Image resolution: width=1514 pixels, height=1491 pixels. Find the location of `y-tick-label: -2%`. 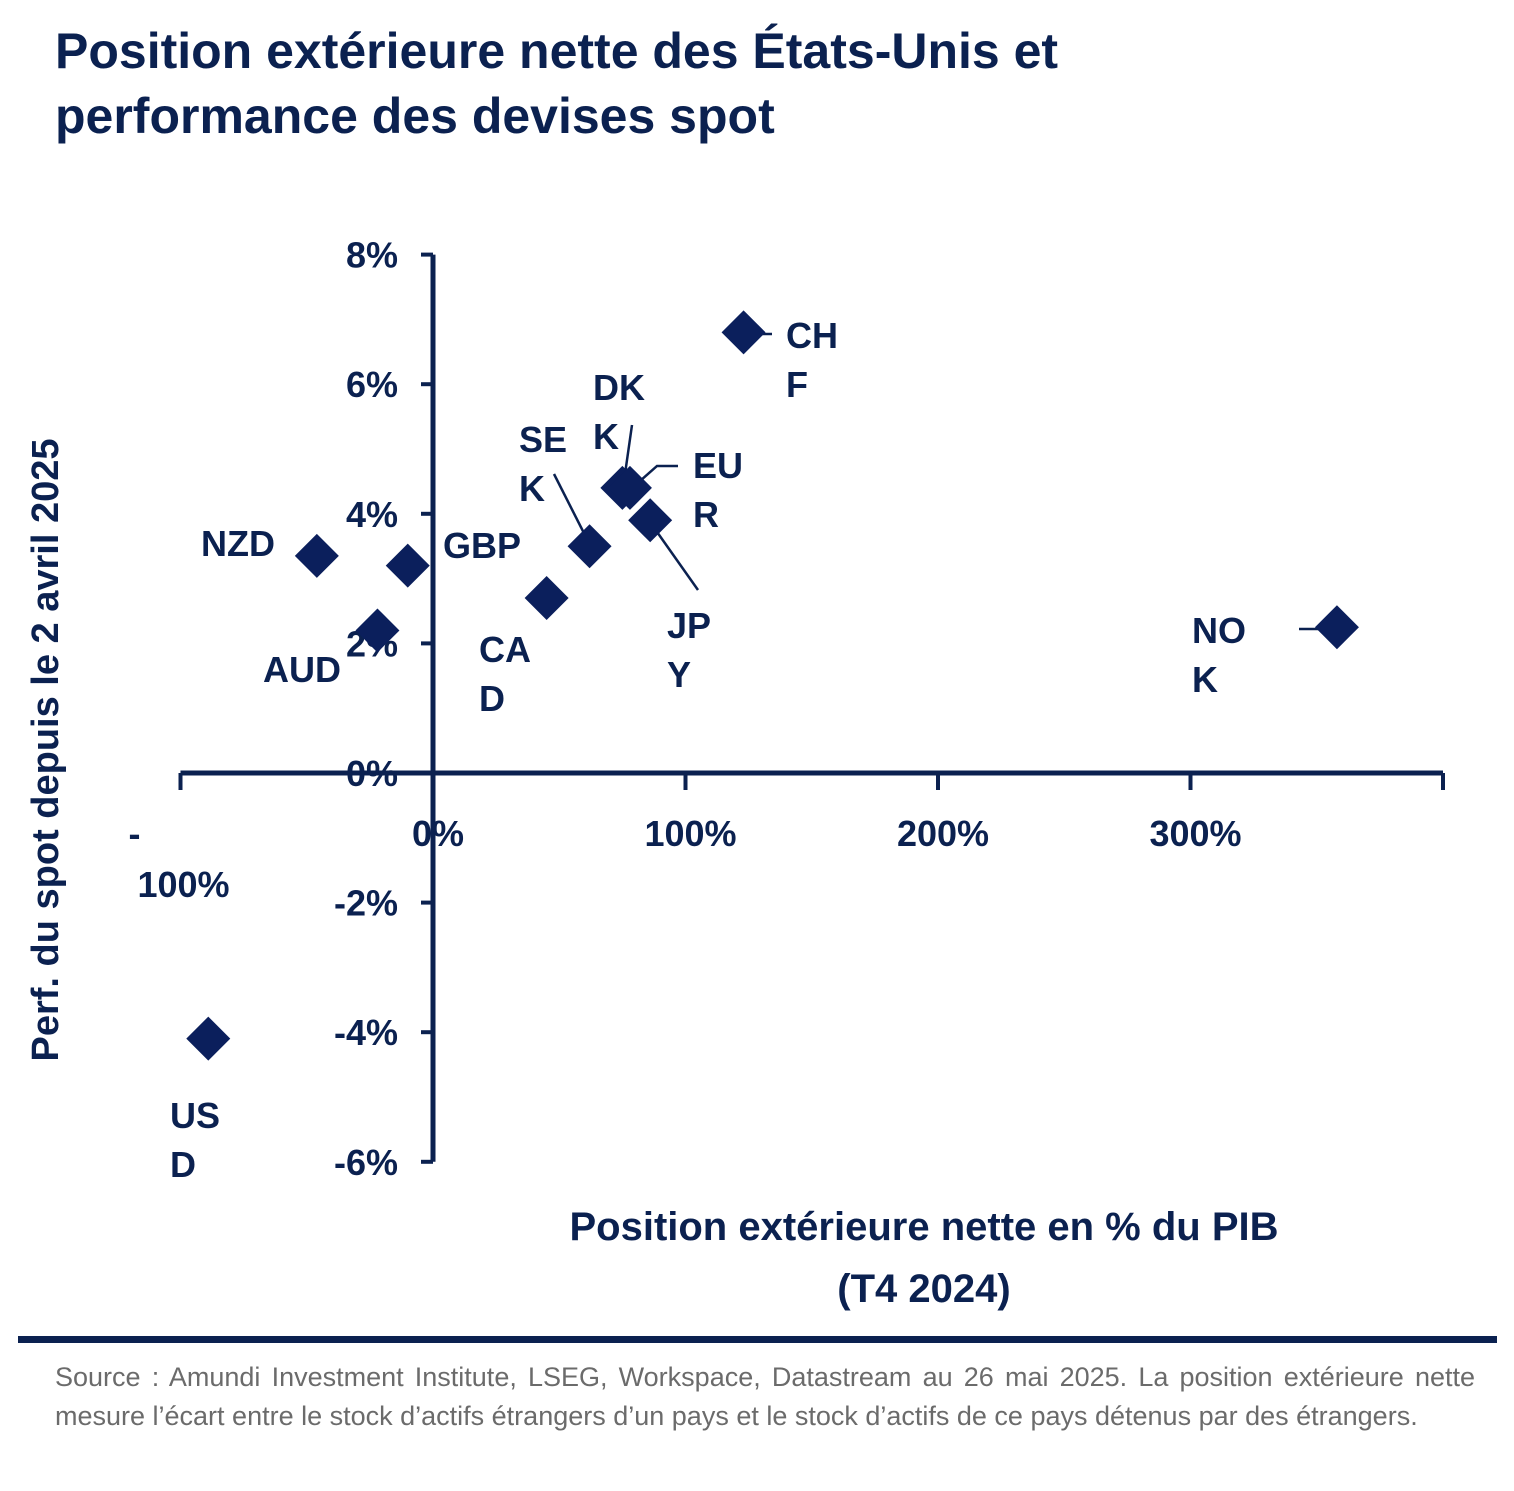

y-tick-label: -2% is located at coordinates (366, 903).